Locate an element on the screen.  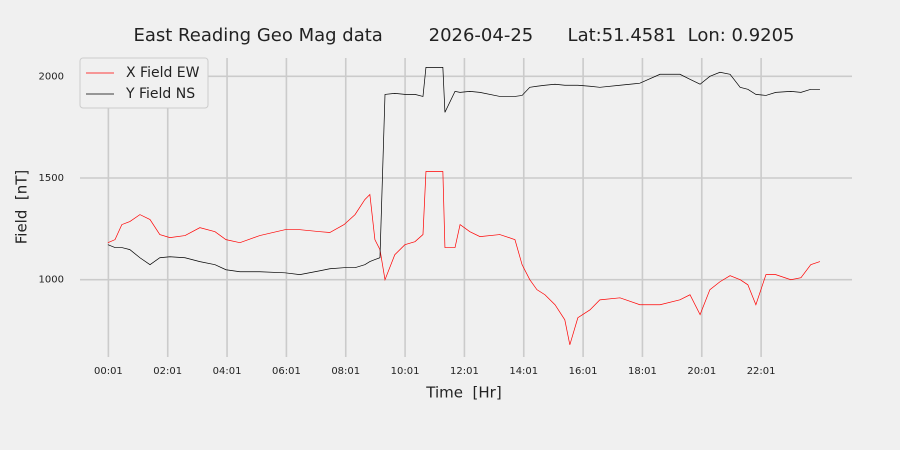
legend-box is located at coordinates (144, 83).